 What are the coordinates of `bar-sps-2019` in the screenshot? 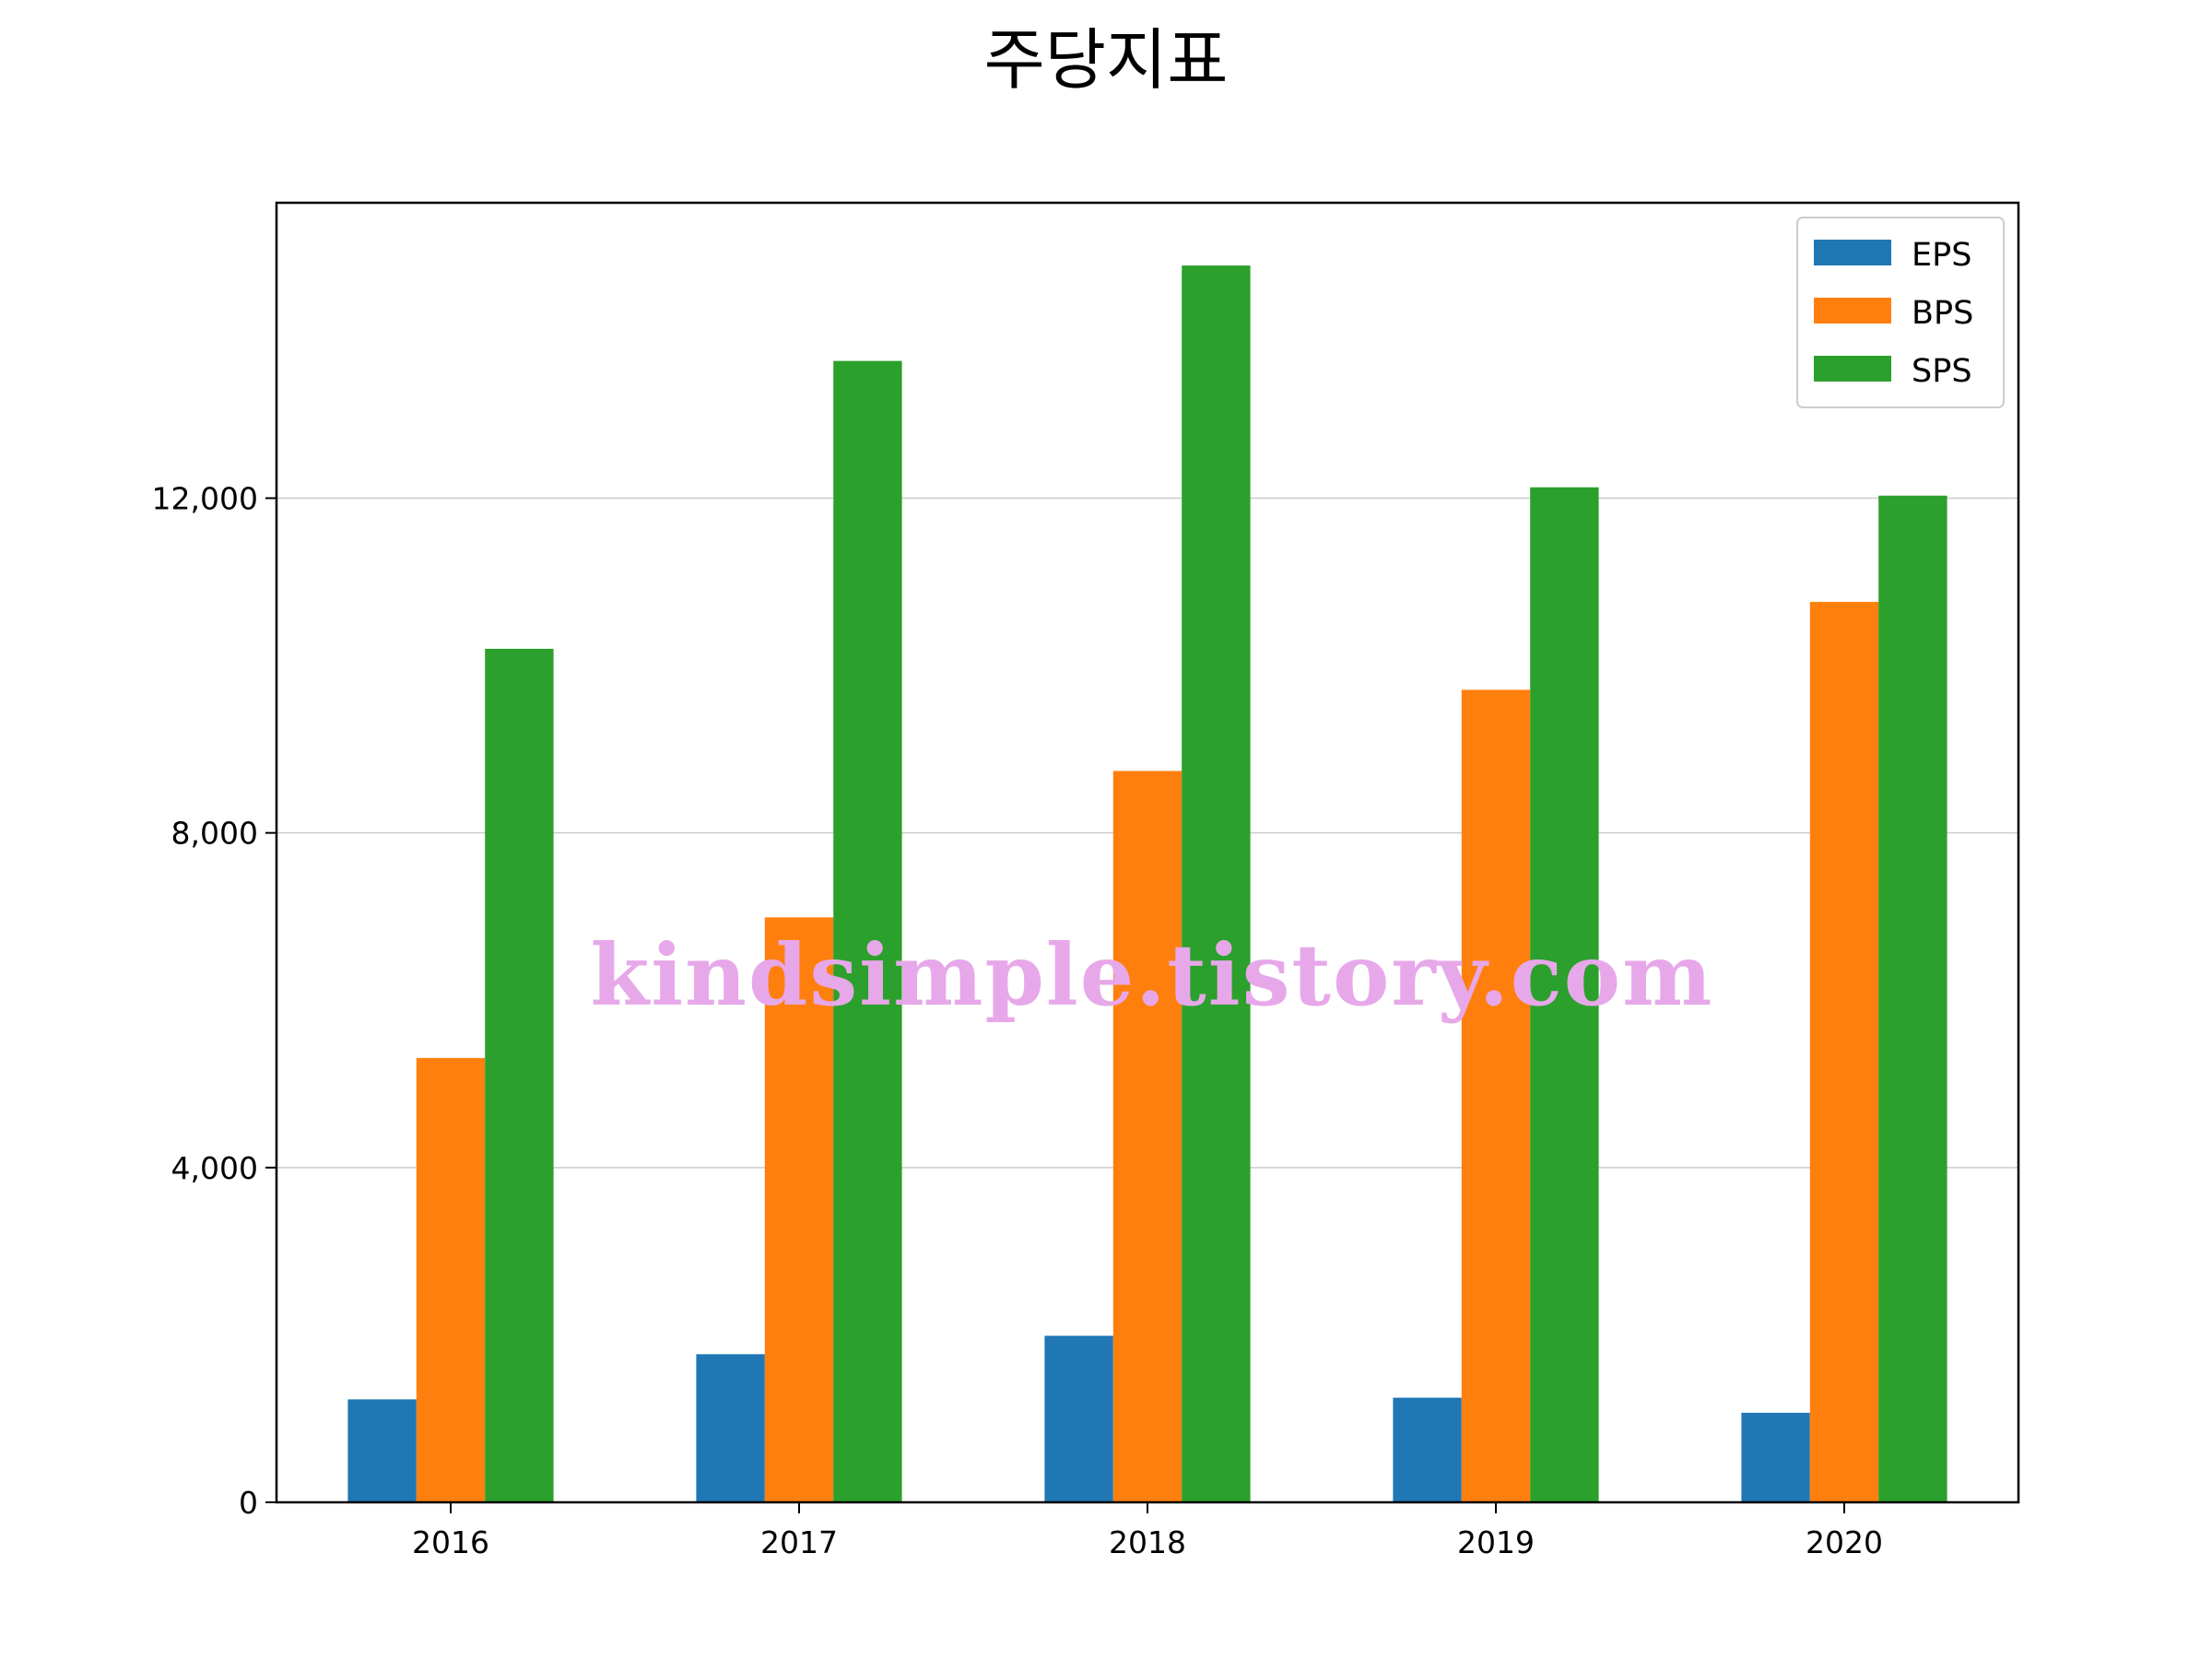 It's located at (1564, 994).